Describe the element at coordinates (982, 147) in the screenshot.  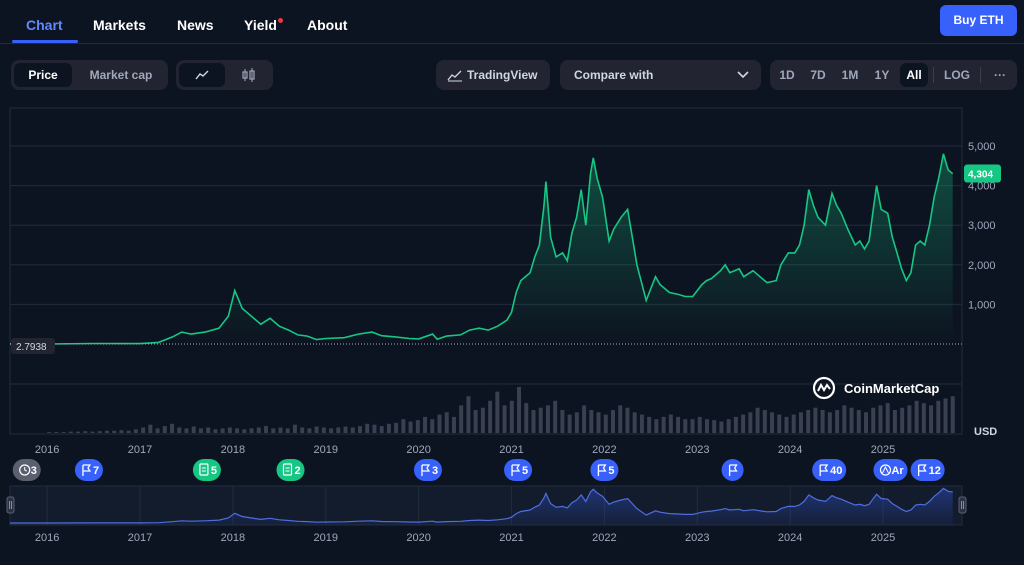
I see `y-tick-label: 5,000` at that location.